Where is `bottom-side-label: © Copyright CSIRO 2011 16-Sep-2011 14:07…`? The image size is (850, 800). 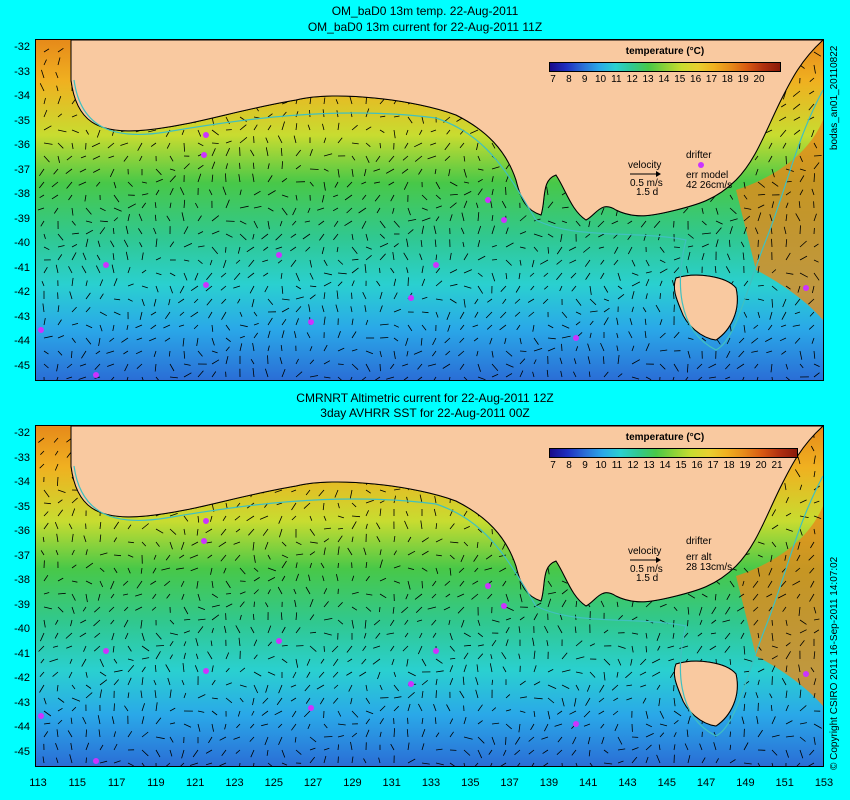 bottom-side-label: © Copyright CSIRO 2011 16-Sep-2011 14:07… is located at coordinates (834, 663).